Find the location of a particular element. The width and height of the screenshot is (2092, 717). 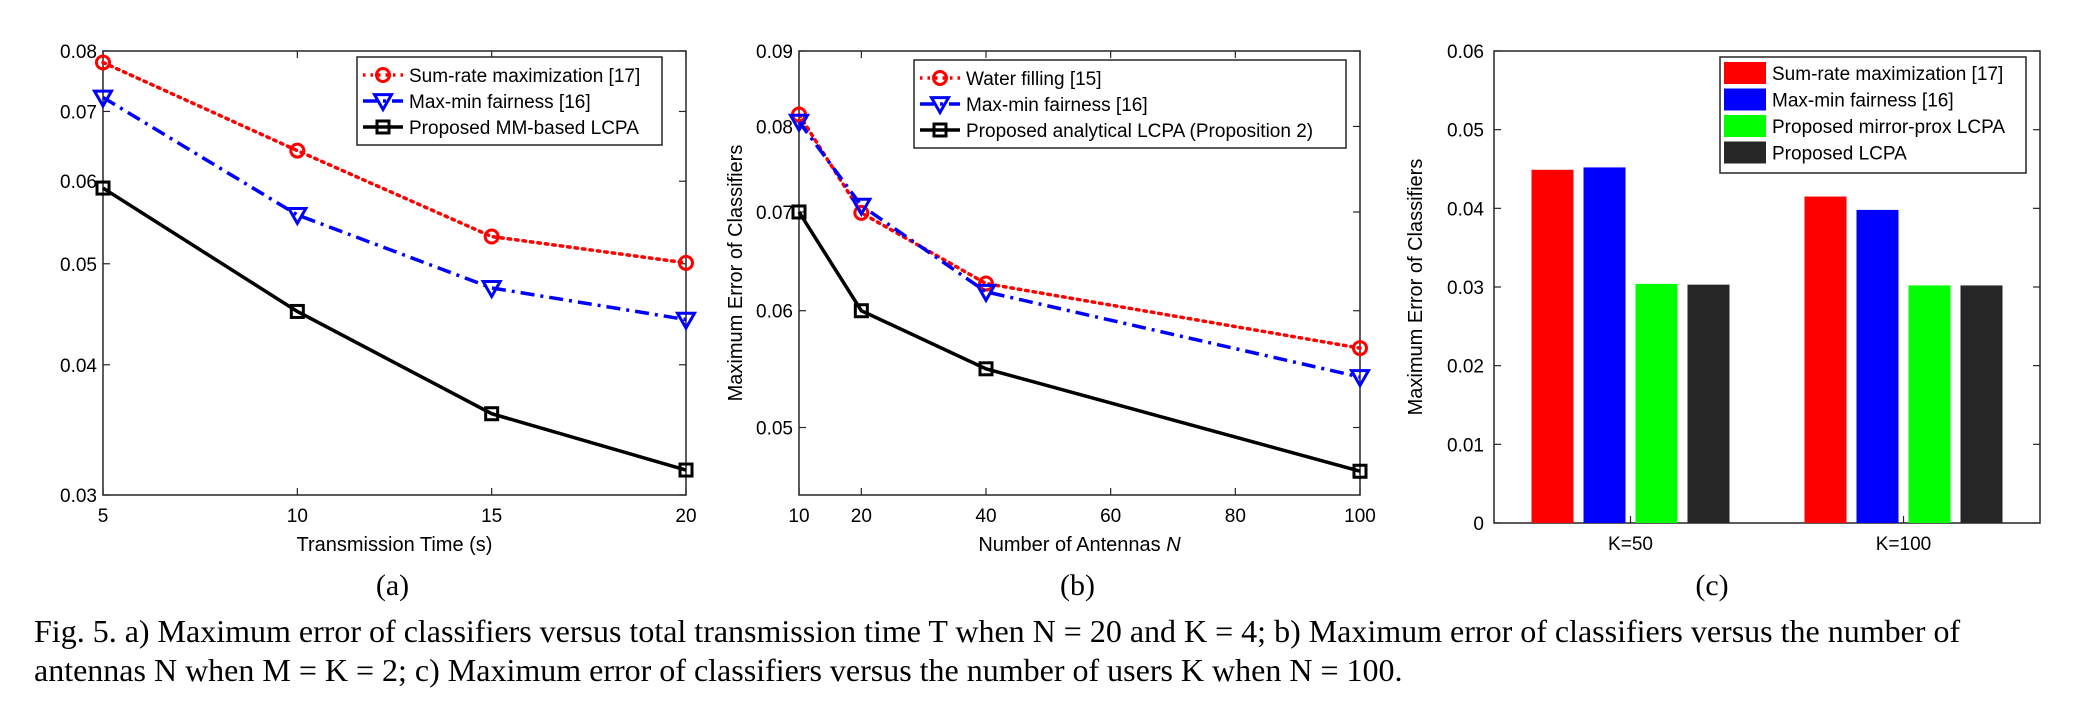

panel-a-ytick-label: 0.03 is located at coordinates (78, 496).